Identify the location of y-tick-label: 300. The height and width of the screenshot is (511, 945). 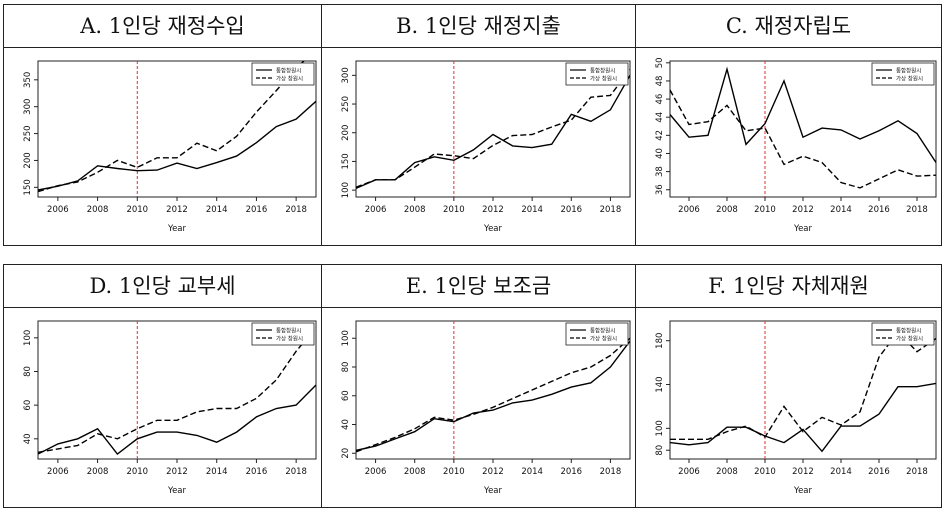
(346, 75).